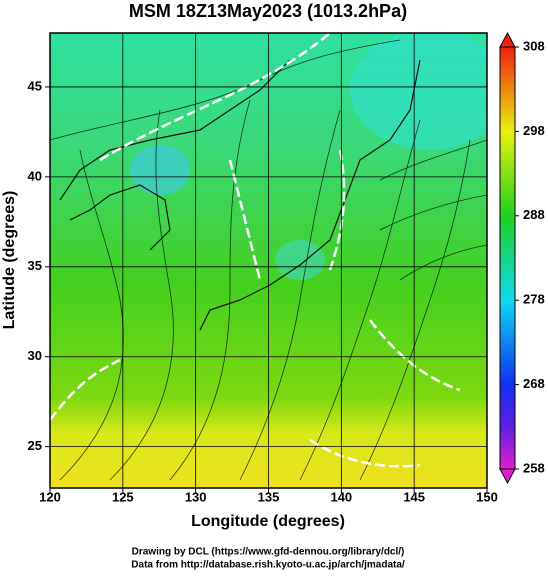 The image size is (548, 578). I want to click on y-tick-label: 30, so click(35, 355).